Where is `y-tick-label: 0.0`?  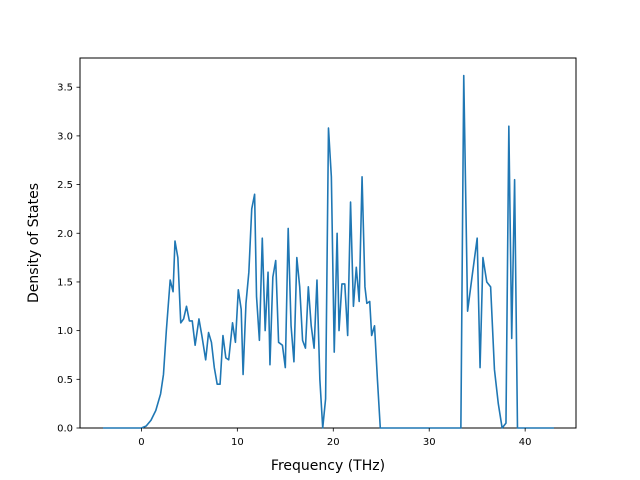
y-tick-label: 0.0 is located at coordinates (65, 429).